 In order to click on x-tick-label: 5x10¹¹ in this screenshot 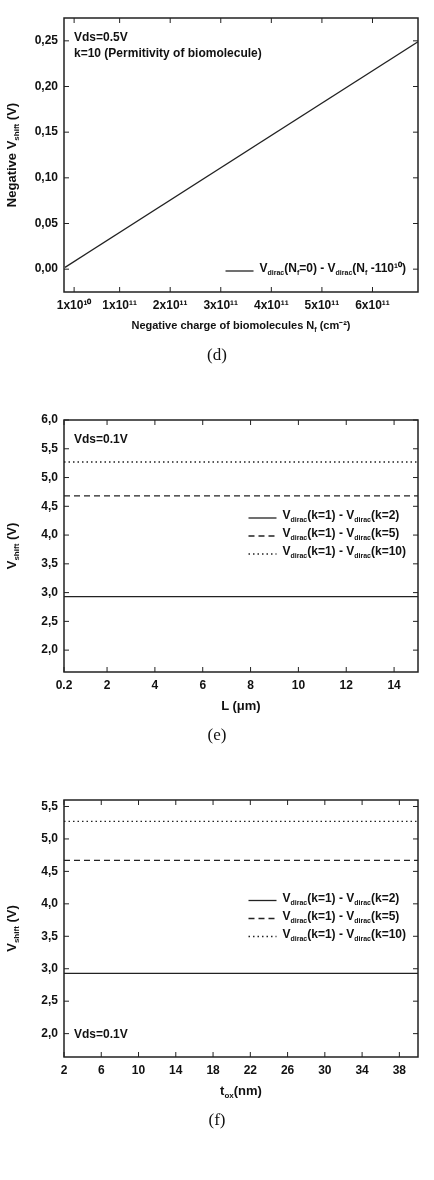, I will do `click(322, 304)`.